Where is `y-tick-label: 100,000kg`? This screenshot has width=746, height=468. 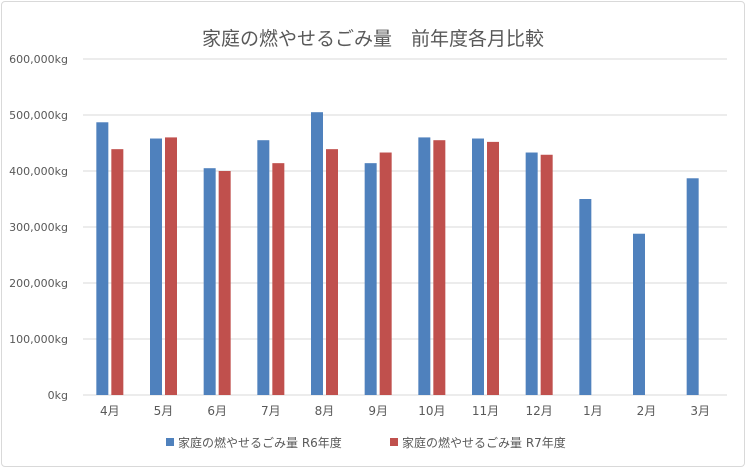
y-tick-label: 100,000kg is located at coordinates (38, 339).